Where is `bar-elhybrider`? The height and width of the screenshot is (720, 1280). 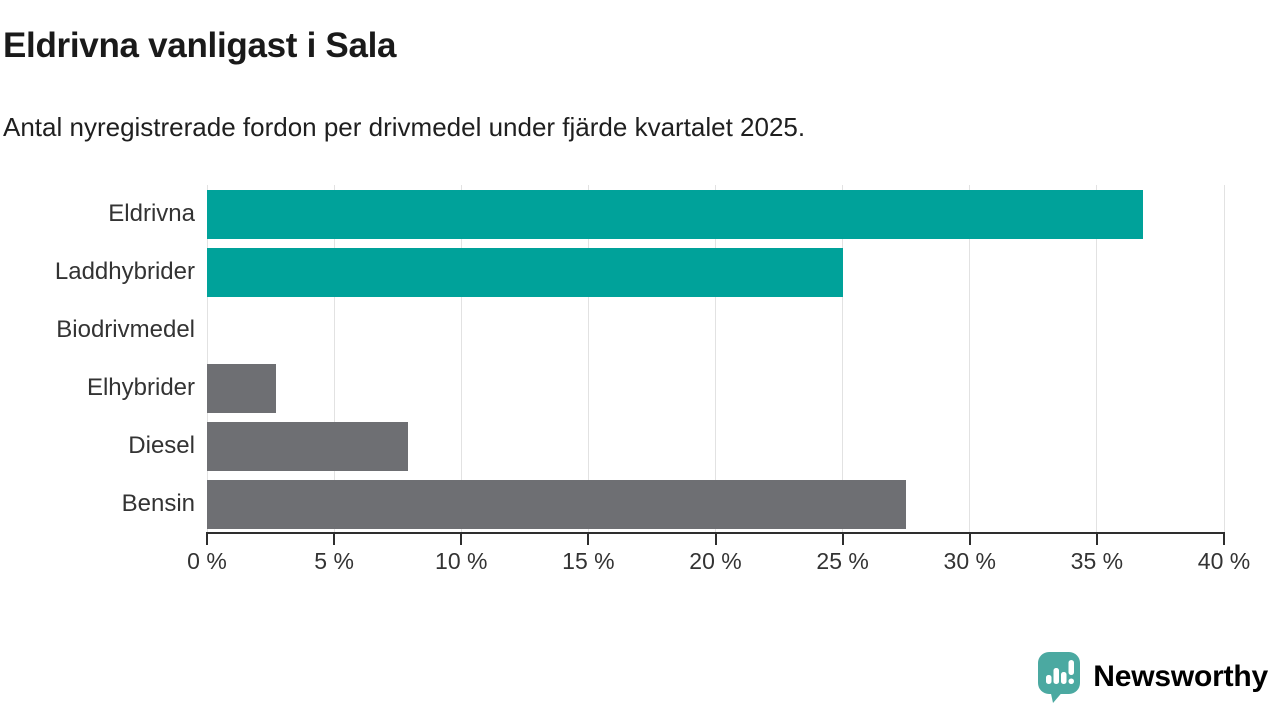
bar-elhybrider is located at coordinates (241, 388).